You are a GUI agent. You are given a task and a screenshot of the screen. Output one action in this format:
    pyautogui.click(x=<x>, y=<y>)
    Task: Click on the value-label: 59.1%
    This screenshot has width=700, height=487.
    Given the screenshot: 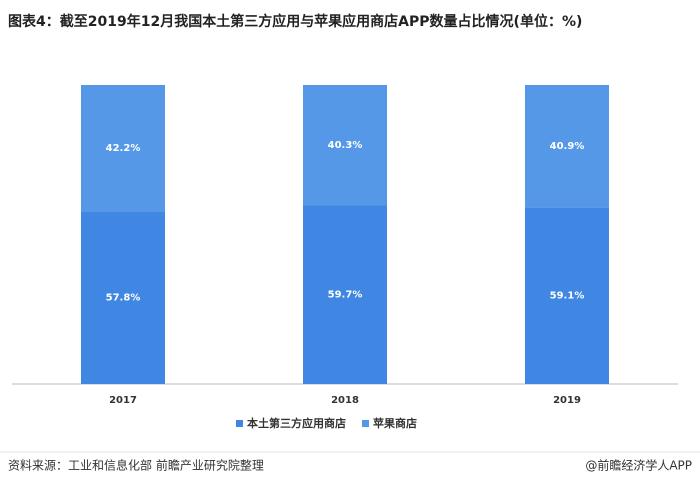 What is the action you would take?
    pyautogui.click(x=567, y=296)
    